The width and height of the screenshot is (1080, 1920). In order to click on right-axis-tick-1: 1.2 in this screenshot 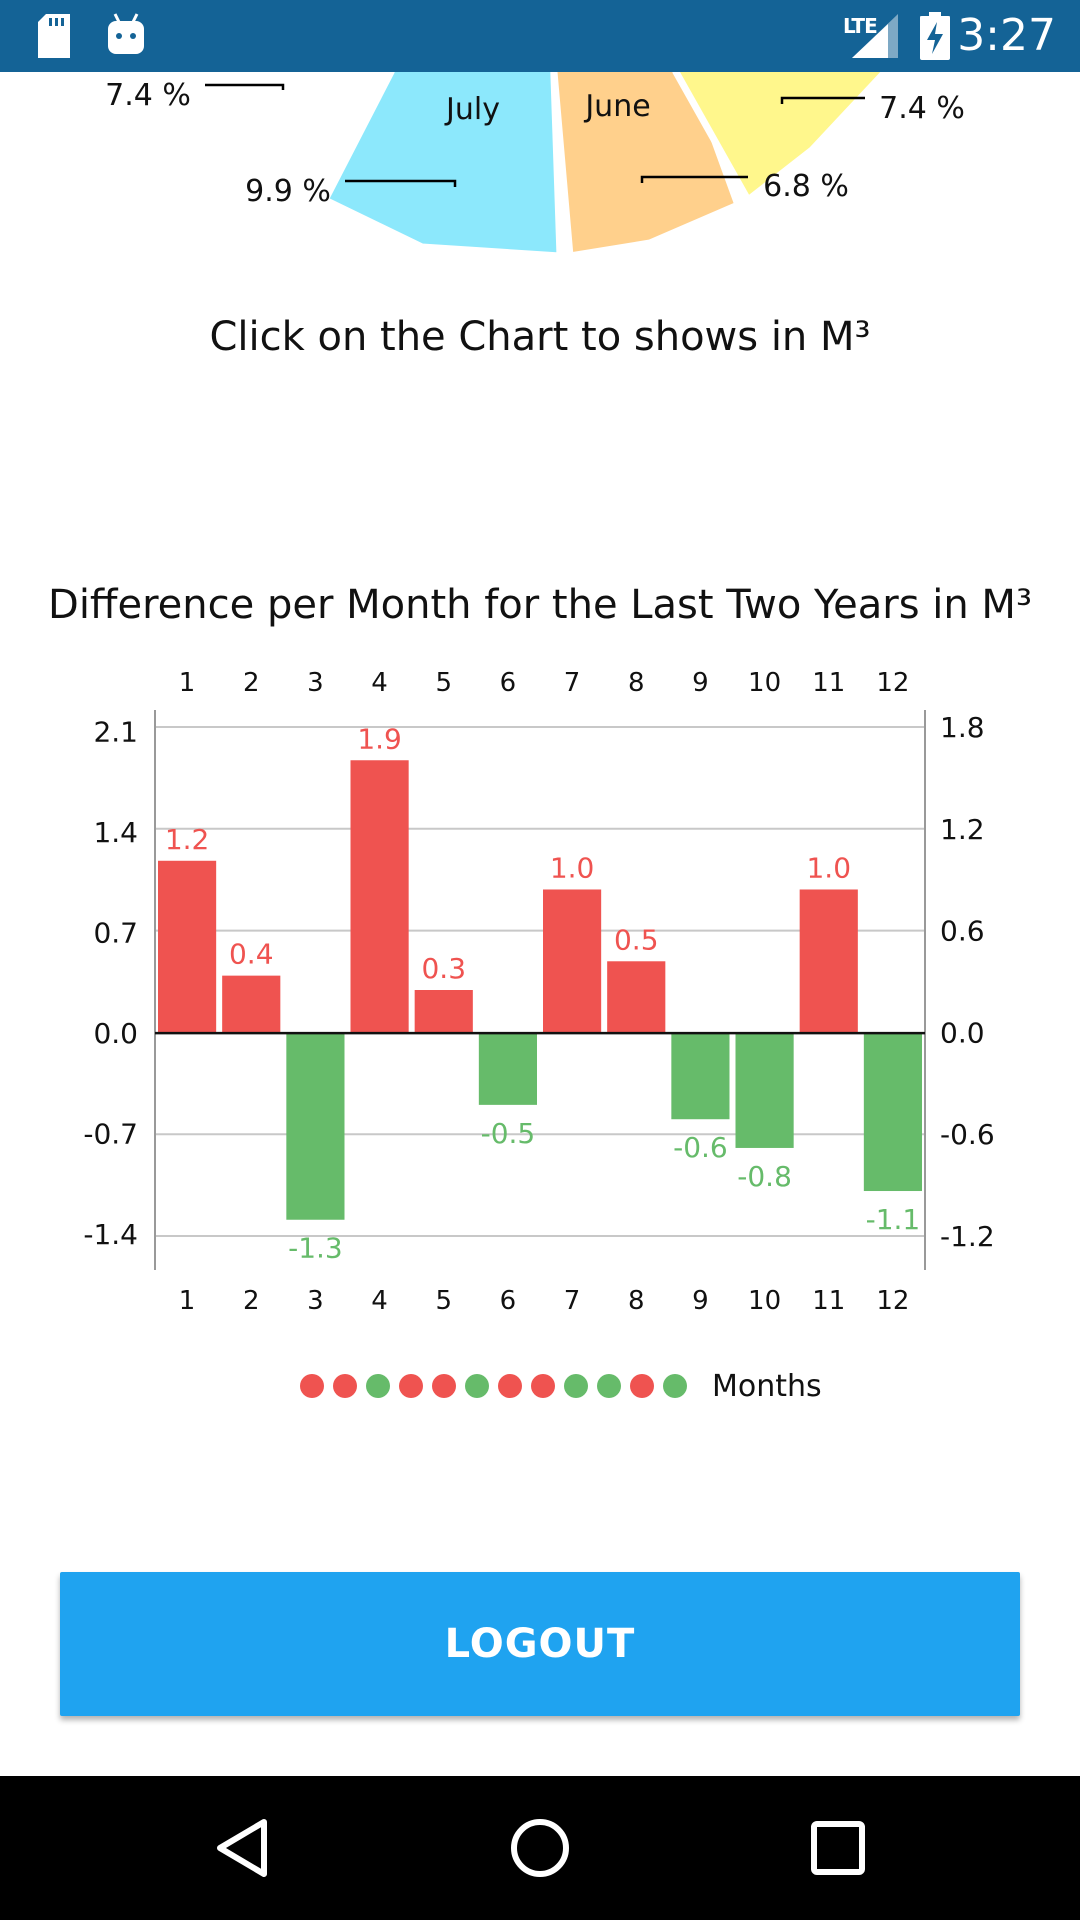, I will do `click(962, 829)`.